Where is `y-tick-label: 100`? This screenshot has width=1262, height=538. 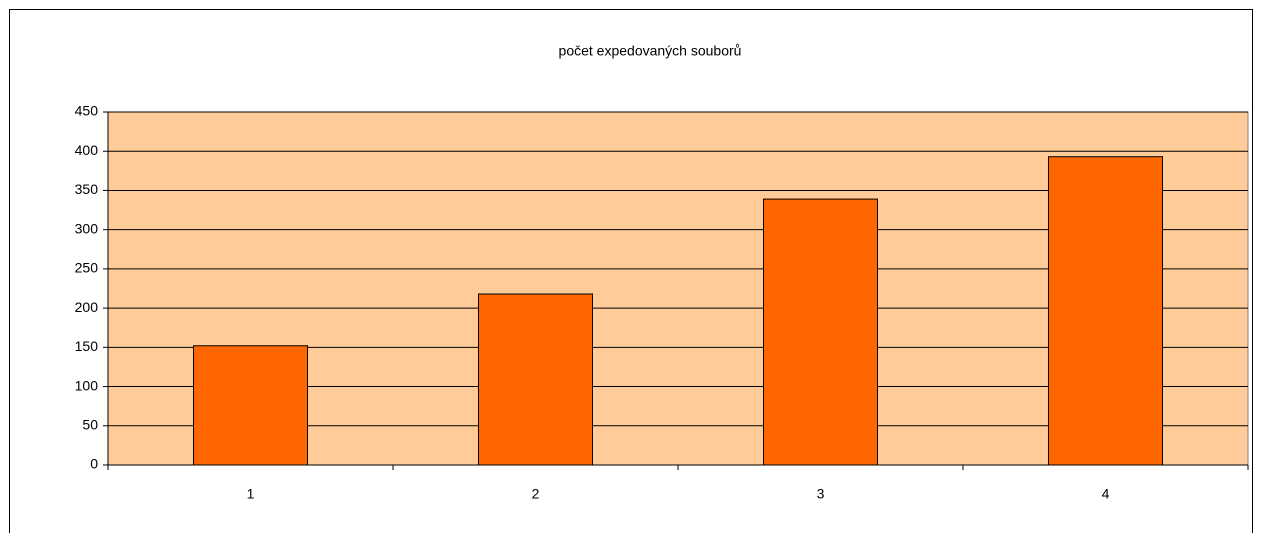
y-tick-label: 100 is located at coordinates (87, 385).